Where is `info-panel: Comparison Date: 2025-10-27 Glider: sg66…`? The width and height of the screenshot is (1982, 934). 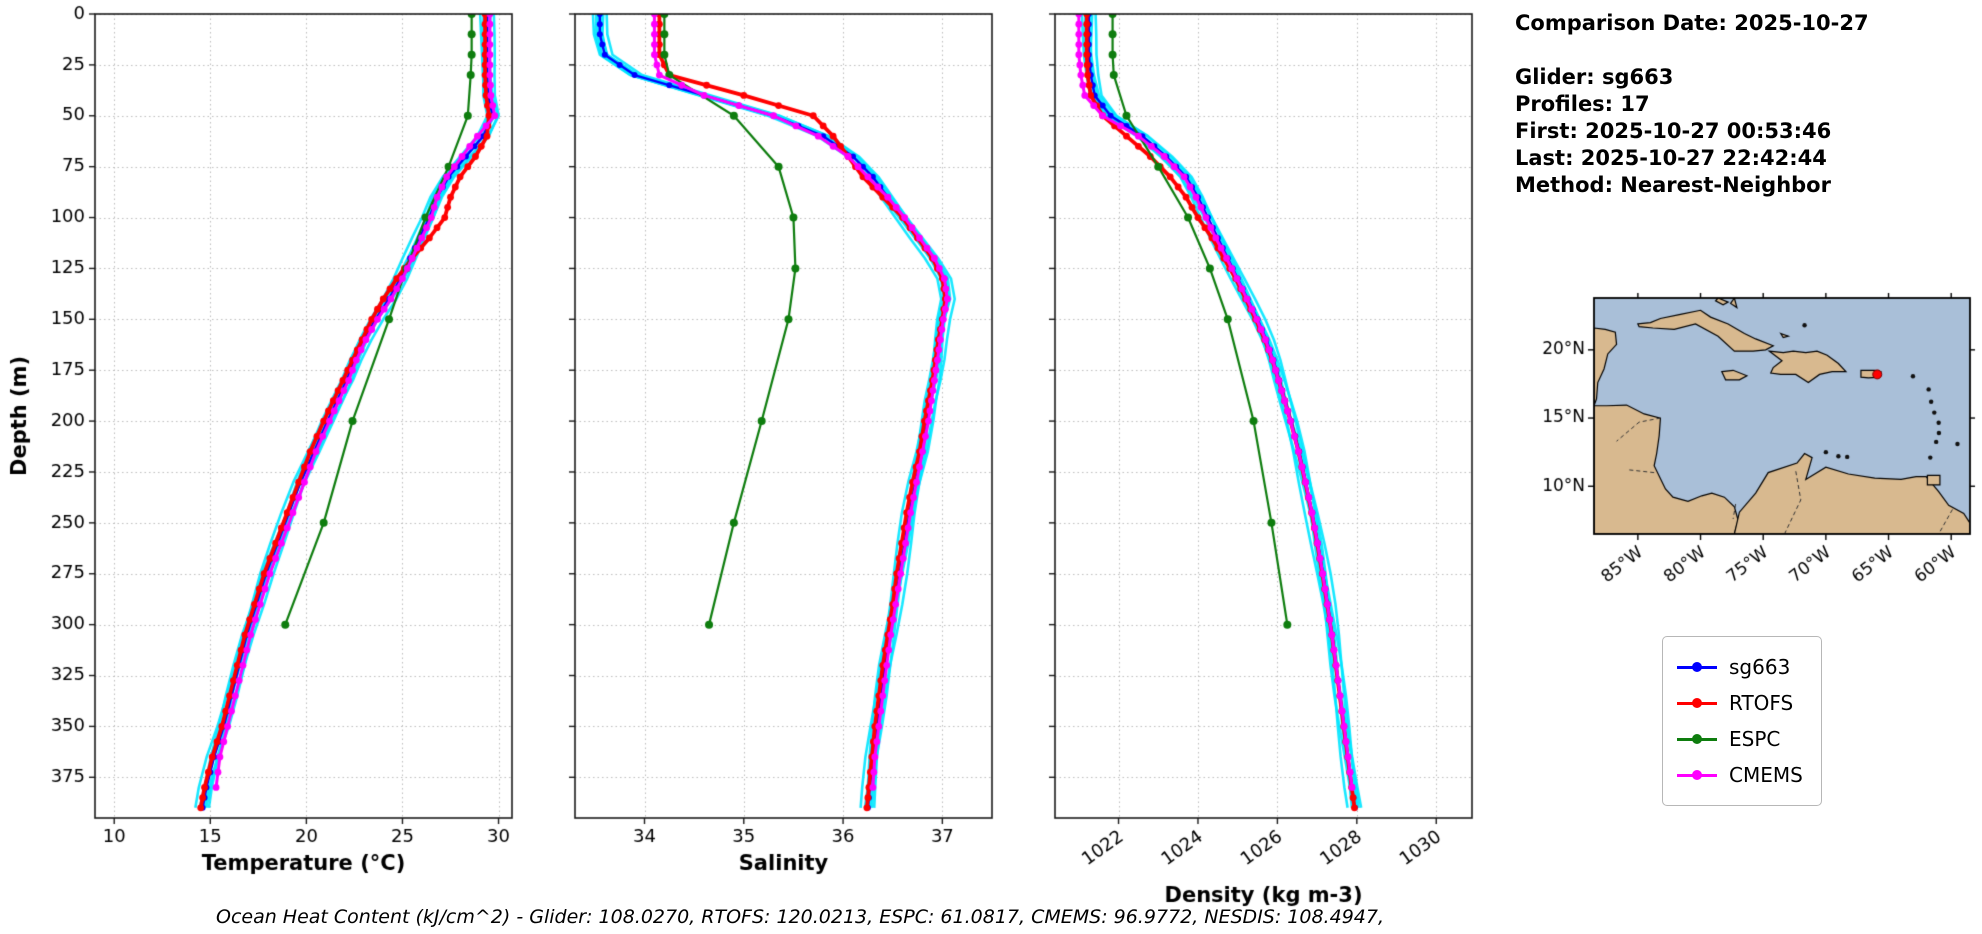 info-panel: Comparison Date: 2025-10-27 Glider: sg66… is located at coordinates (1692, 104).